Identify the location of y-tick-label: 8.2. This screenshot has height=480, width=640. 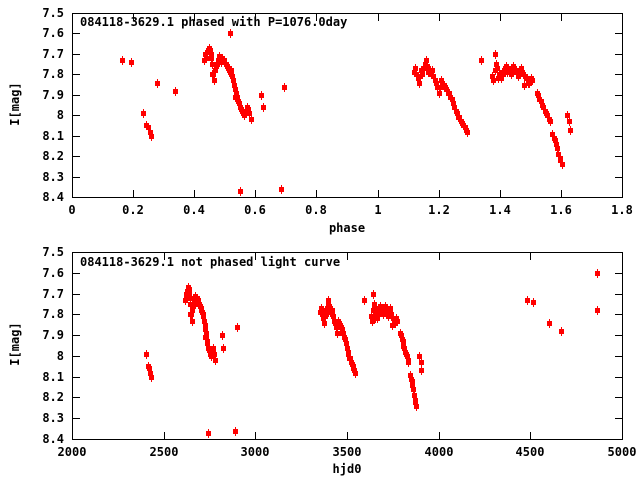
(53, 397).